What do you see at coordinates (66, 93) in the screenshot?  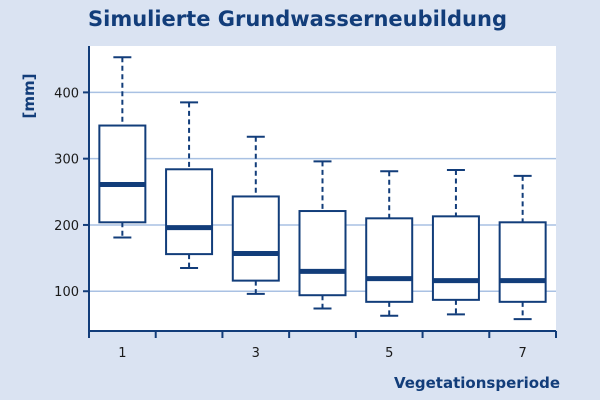 I see `y-tick-label-400: 400` at bounding box center [66, 93].